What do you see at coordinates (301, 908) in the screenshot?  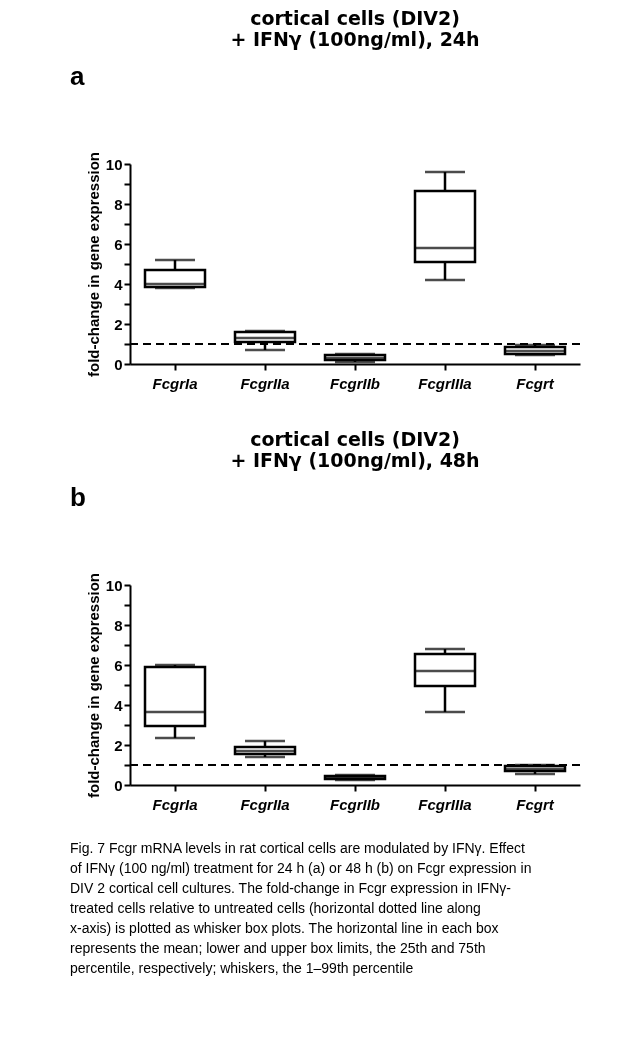 I see `caption: Fig. 7 Fcgr mRNA levels in rat cortical cells are modulated by IFNγ. Effect of IFNγ (100 ng/ml) treatment for 24 h (a) or 48 h (b) on Fcgr expression in DIV 2 cortical cell cultures. The fold-change in Fcgr expression in IFNγ-treated cells relative to untreated cells (horizontal dotted line along x-axis) is plotted as whisker box plots. The horizontal line in each box represents the mean; lower and upper box limits, the 25th and 75th percentile, respectively; whiskers, the 1–99th percentile` at bounding box center [301, 908].